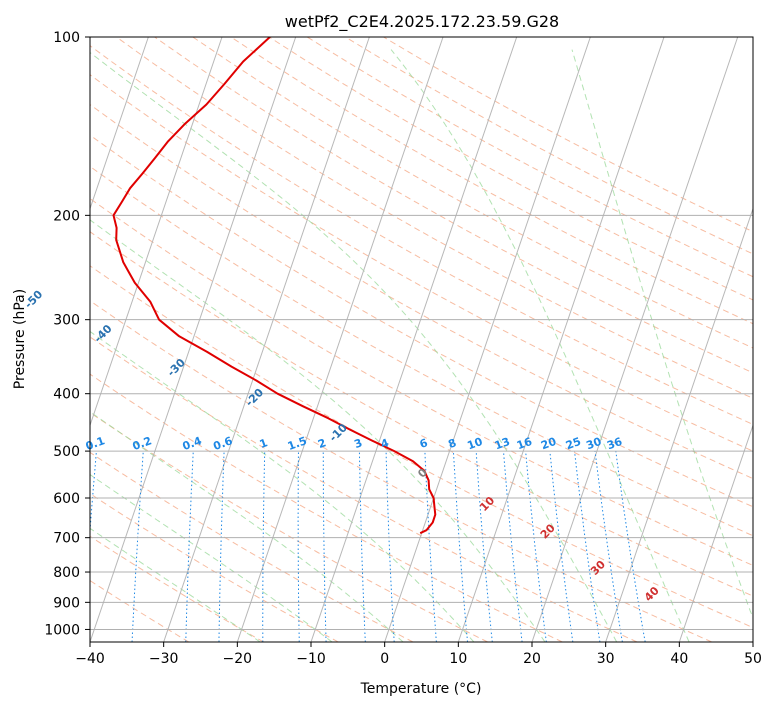  What do you see at coordinates (593, 444) in the screenshot?
I see `mixing-ratio-label: 30` at bounding box center [593, 444].